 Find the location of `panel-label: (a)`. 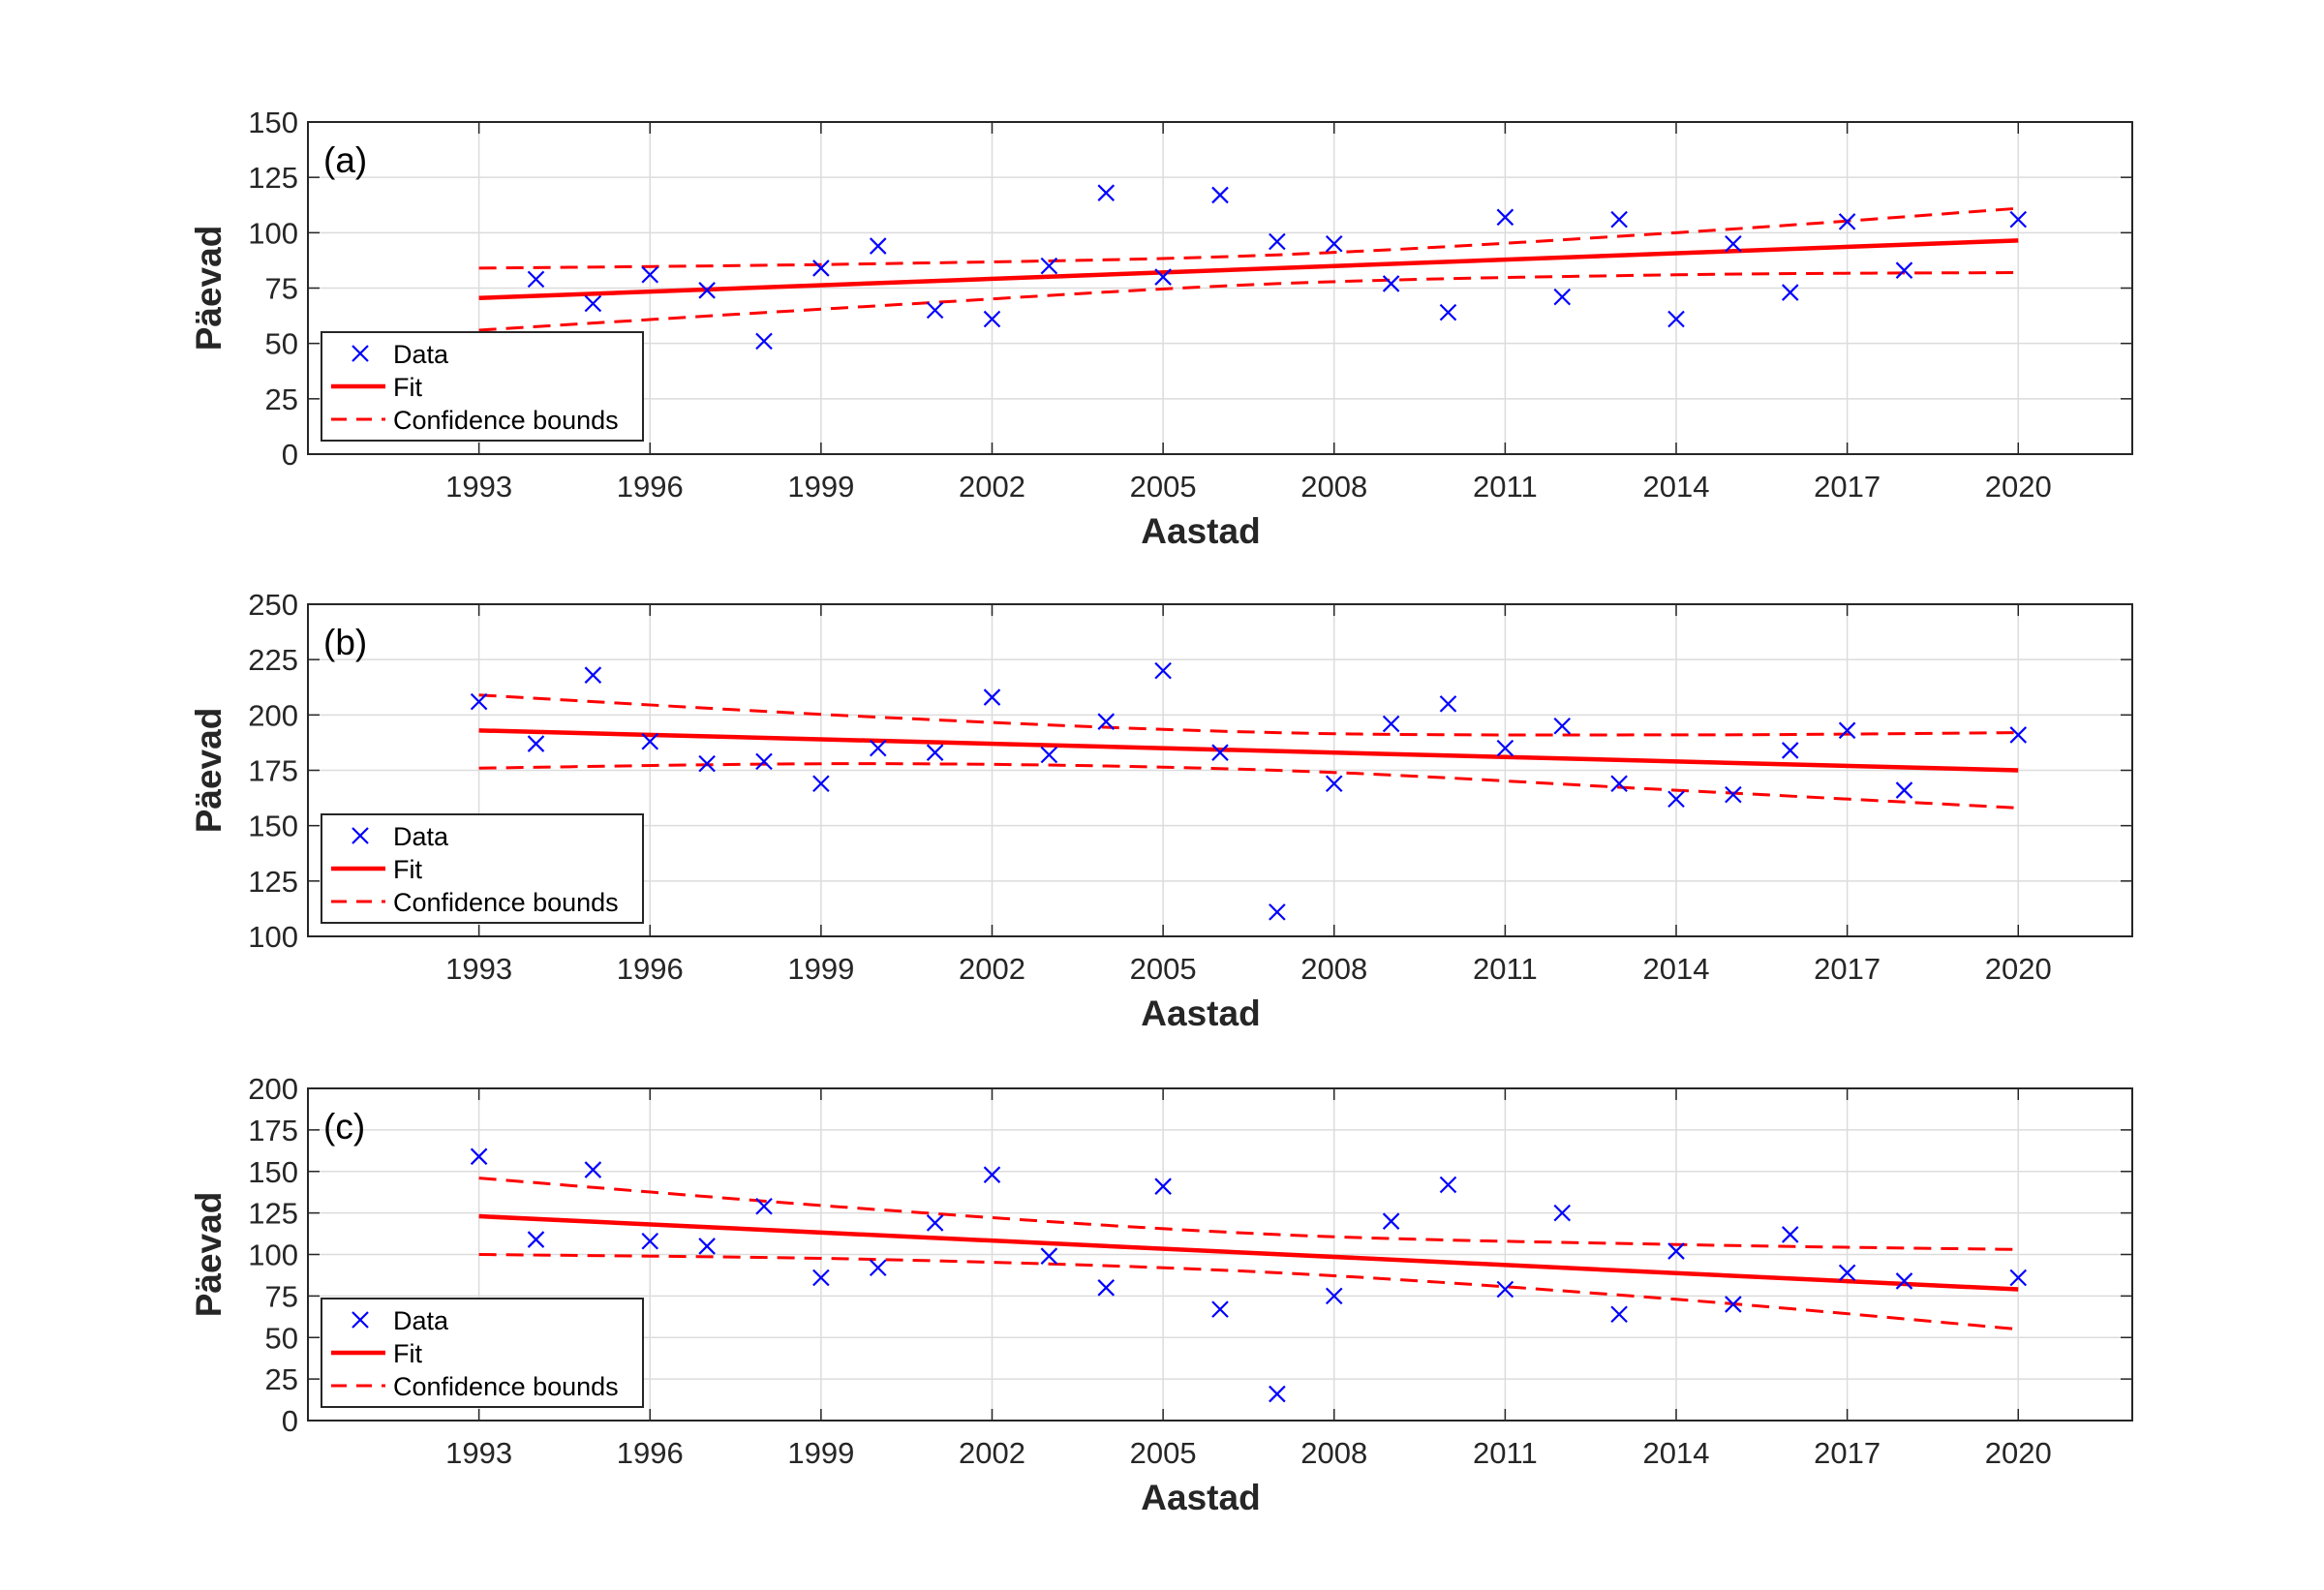

panel-label: (a) is located at coordinates (345, 160).